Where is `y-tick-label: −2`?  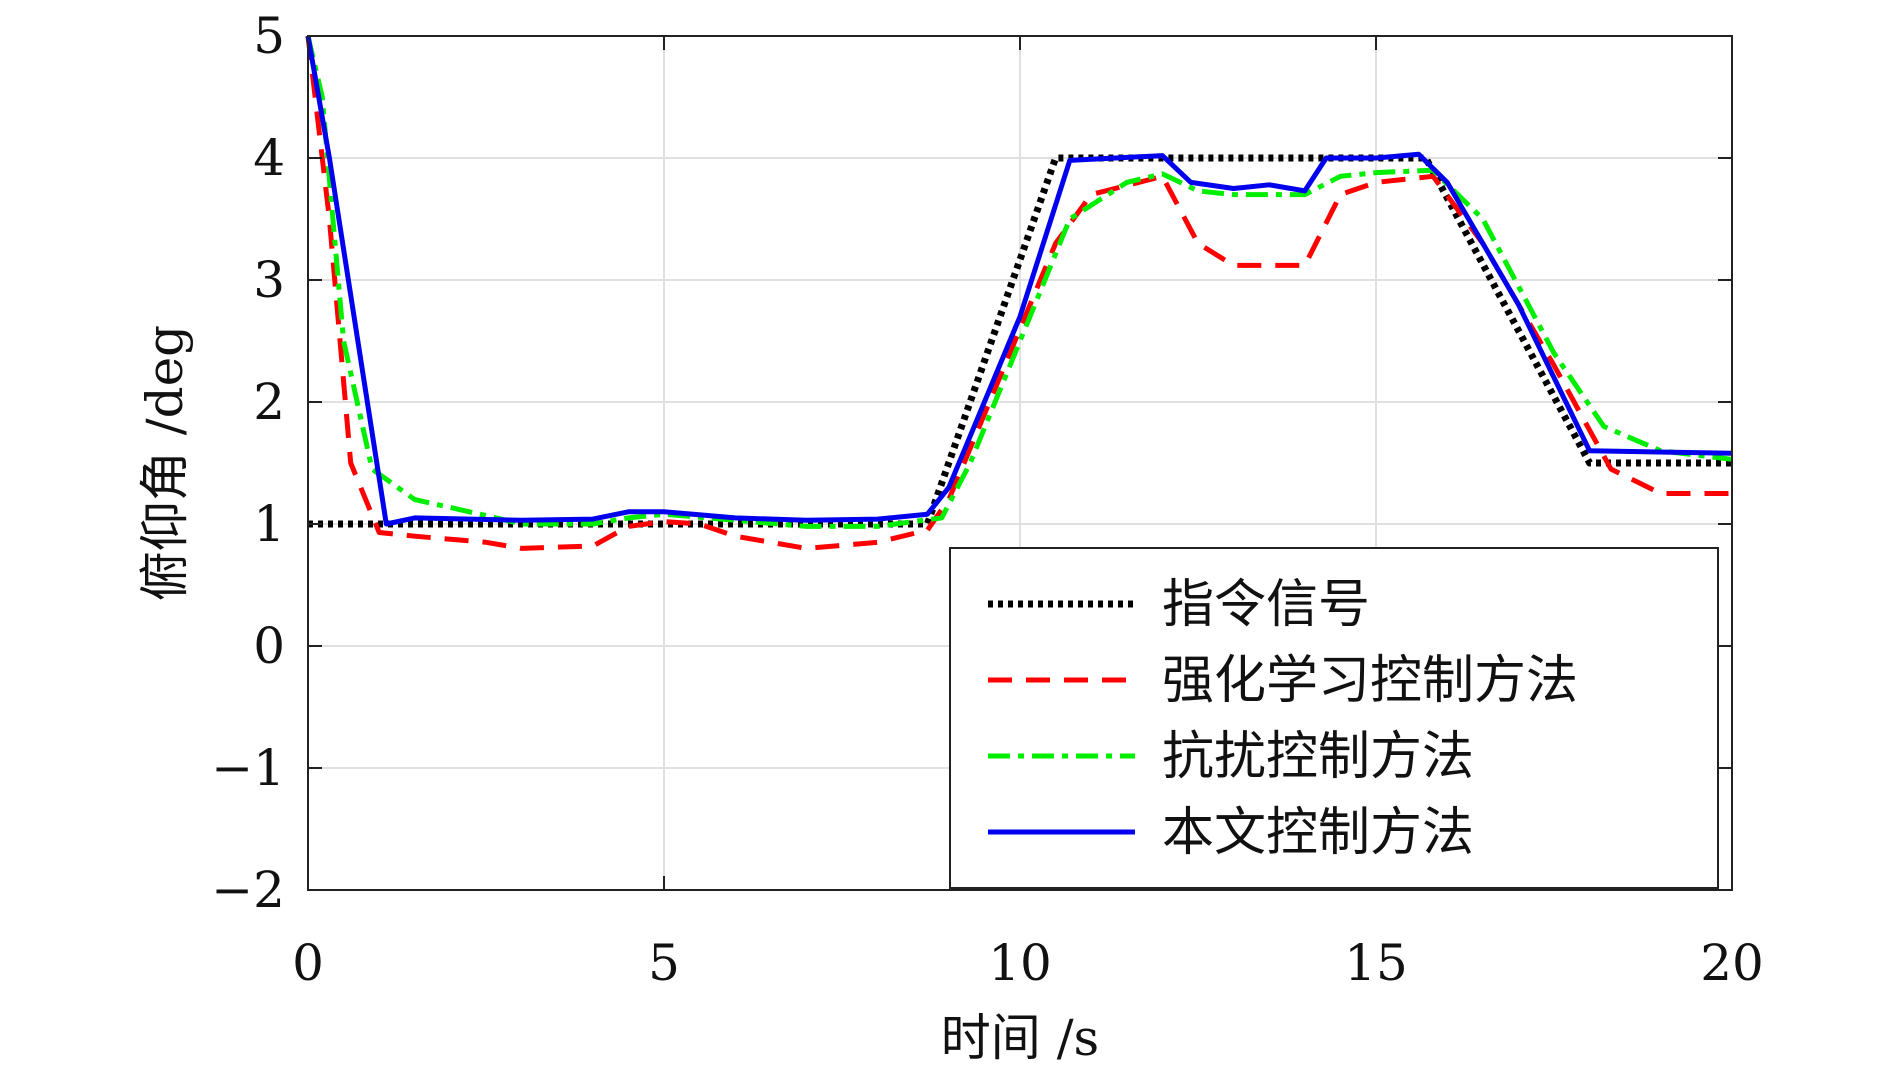 y-tick-label: −2 is located at coordinates (248, 890).